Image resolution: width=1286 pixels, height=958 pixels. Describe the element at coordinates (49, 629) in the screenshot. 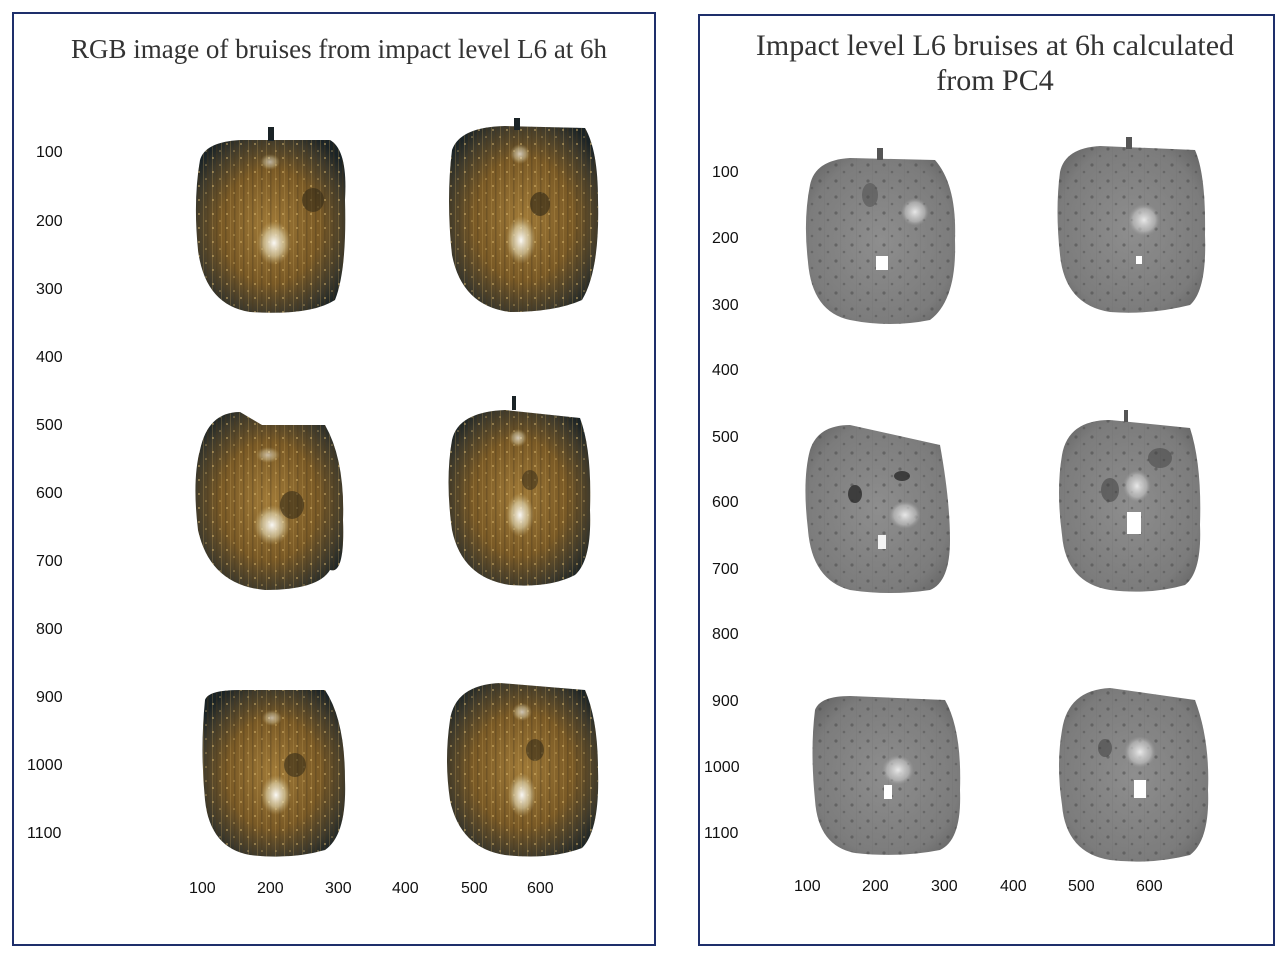

I see `left-y-tick: 800` at that location.